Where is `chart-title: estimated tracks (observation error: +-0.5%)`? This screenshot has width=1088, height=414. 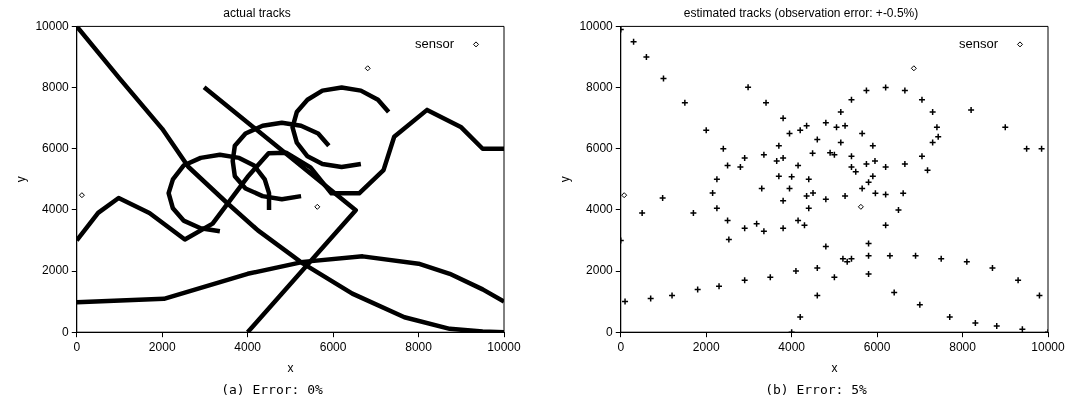 chart-title: estimated tracks (observation error: +-0.5%) is located at coordinates (801, 12).